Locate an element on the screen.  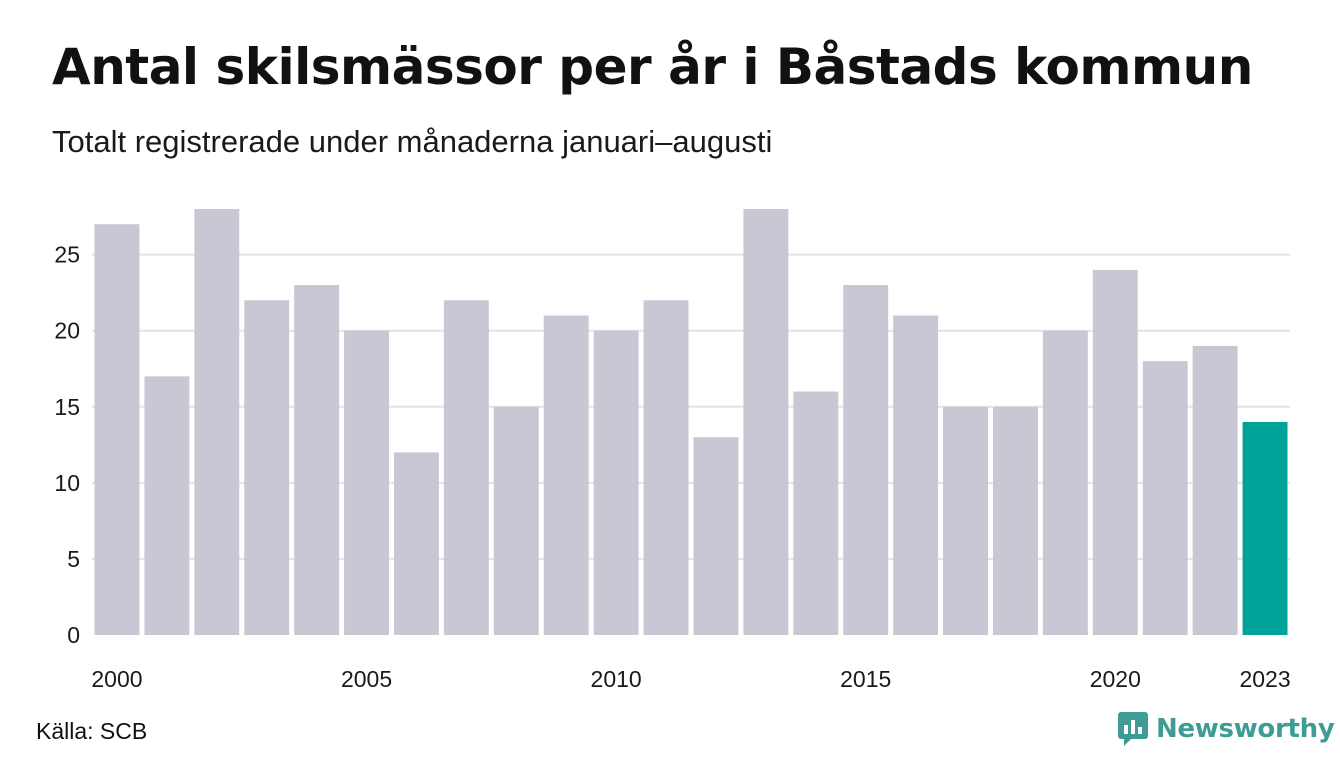
bar-2005 is located at coordinates (366, 482).